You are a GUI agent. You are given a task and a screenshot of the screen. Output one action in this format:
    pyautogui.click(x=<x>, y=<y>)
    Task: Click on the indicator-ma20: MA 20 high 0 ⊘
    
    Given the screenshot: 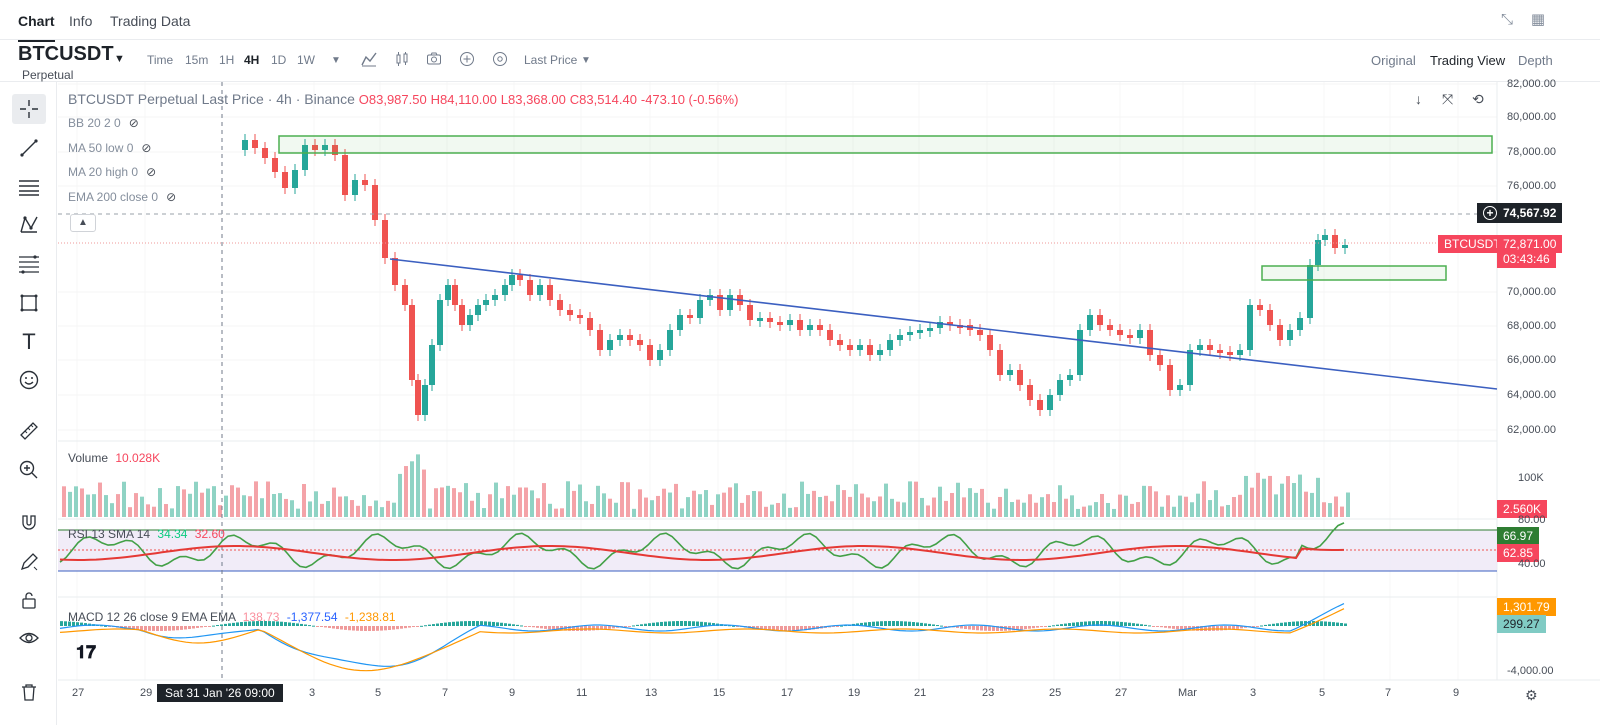 What is the action you would take?
    pyautogui.click(x=112, y=172)
    